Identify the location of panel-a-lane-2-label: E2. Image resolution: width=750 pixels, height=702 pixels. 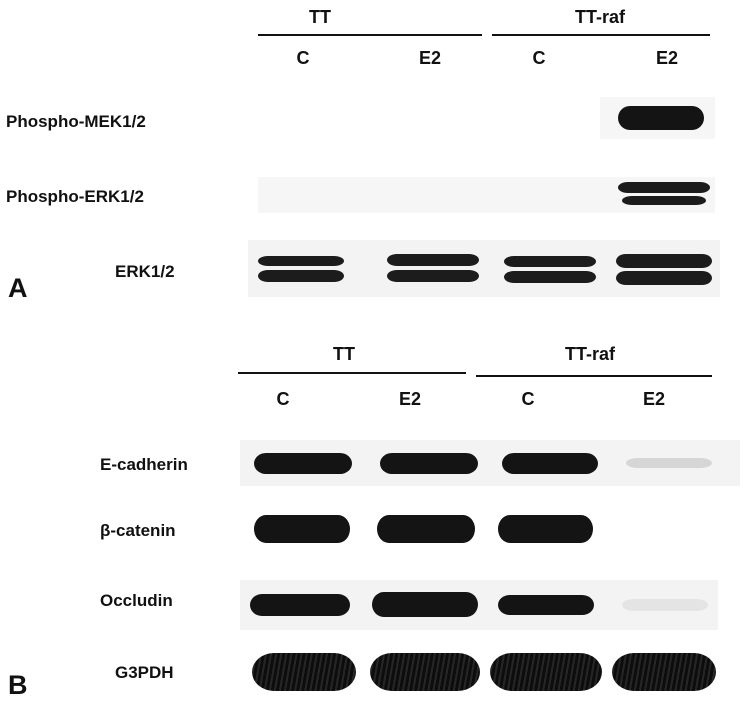
(430, 58).